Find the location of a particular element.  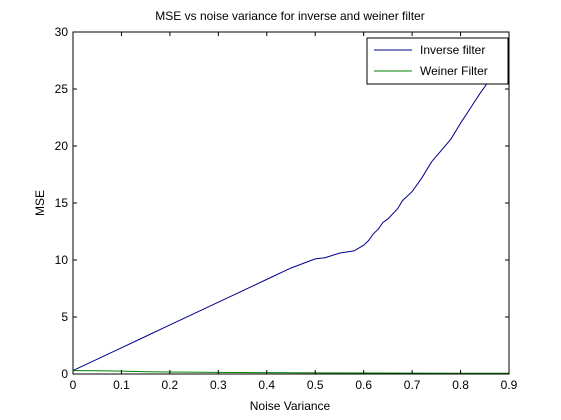

x-tick-label-3: 0.3 is located at coordinates (218, 385).